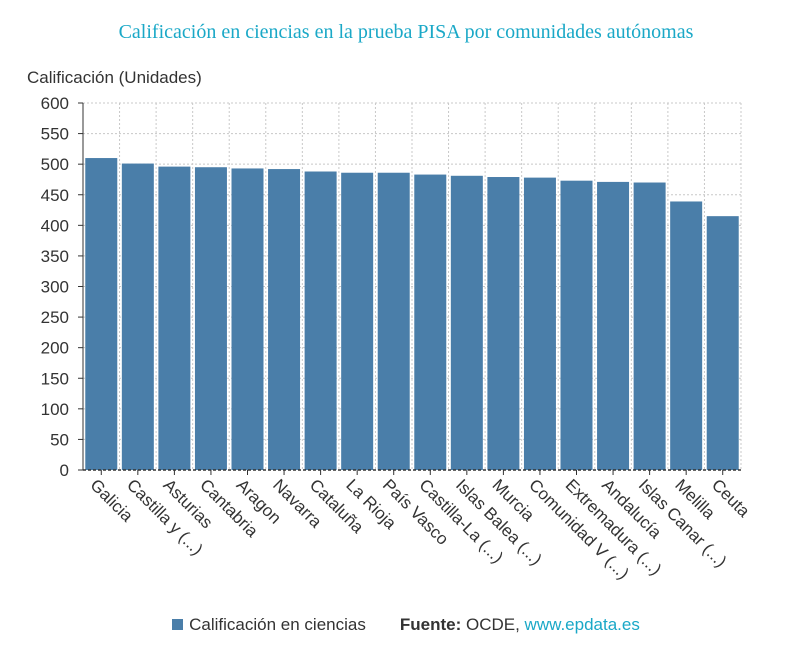  I want to click on y-tick-label: 600, so click(55, 103).